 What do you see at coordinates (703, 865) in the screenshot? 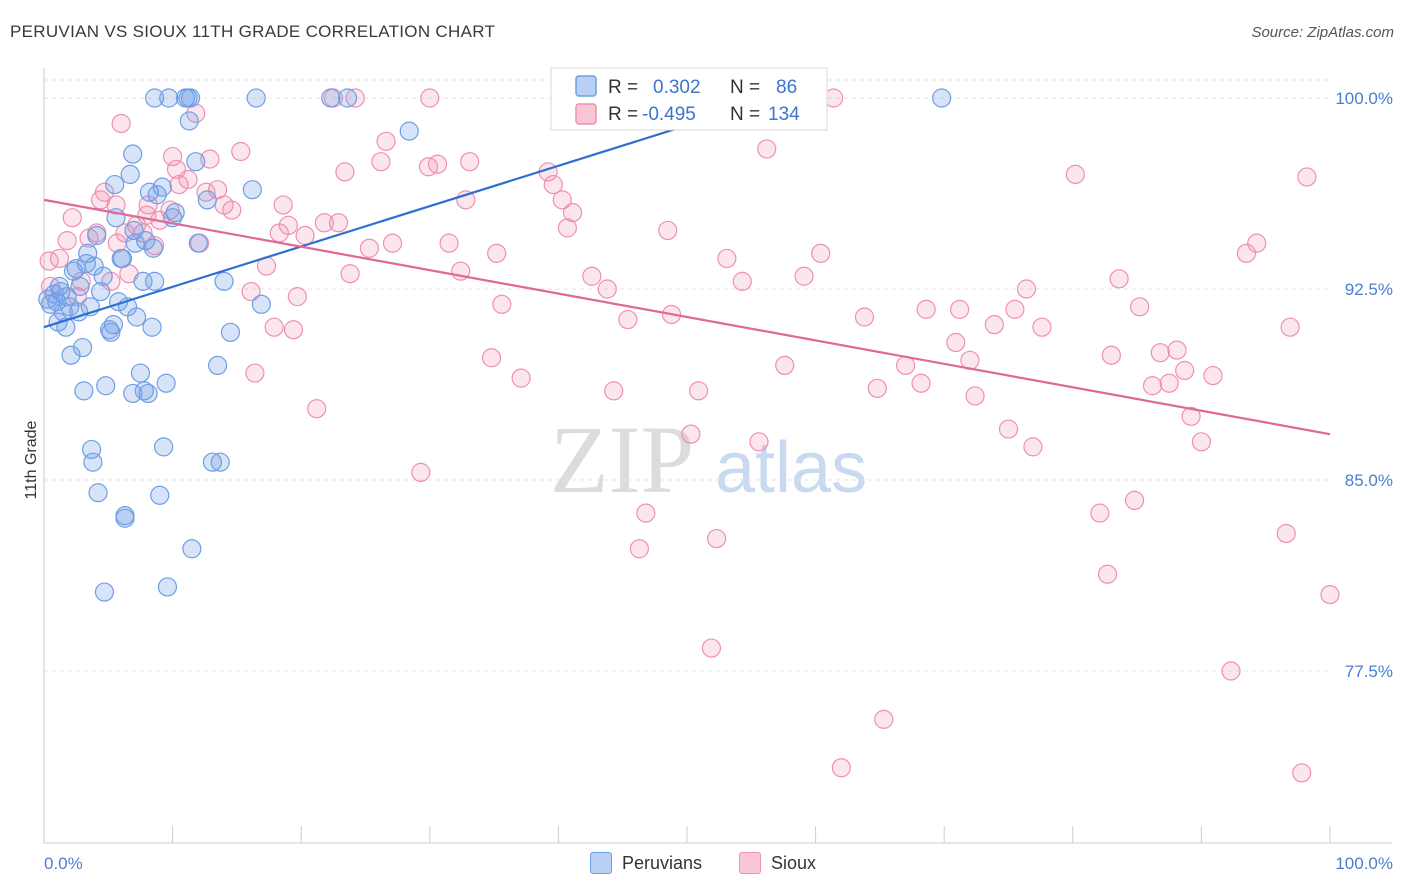
I see `bottom-legend: Peruvians Sioux` at bounding box center [703, 865].